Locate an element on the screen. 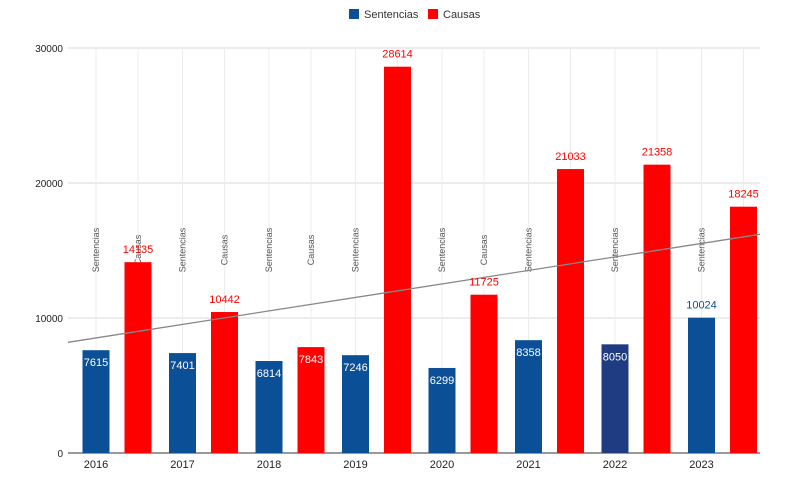 This screenshot has width=800, height=488. bar-sentencias-2019 is located at coordinates (355, 404).